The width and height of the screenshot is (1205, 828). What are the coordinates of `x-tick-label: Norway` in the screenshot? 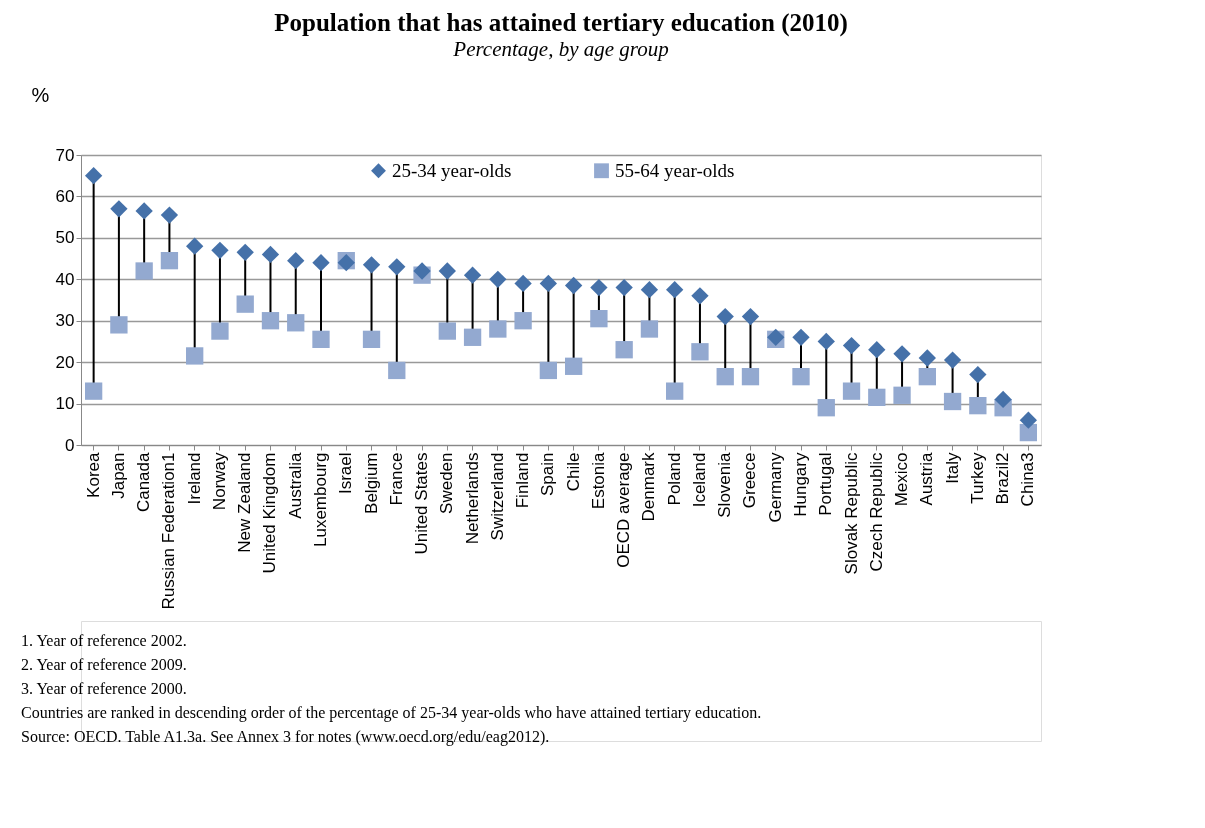 It's located at (219, 481).